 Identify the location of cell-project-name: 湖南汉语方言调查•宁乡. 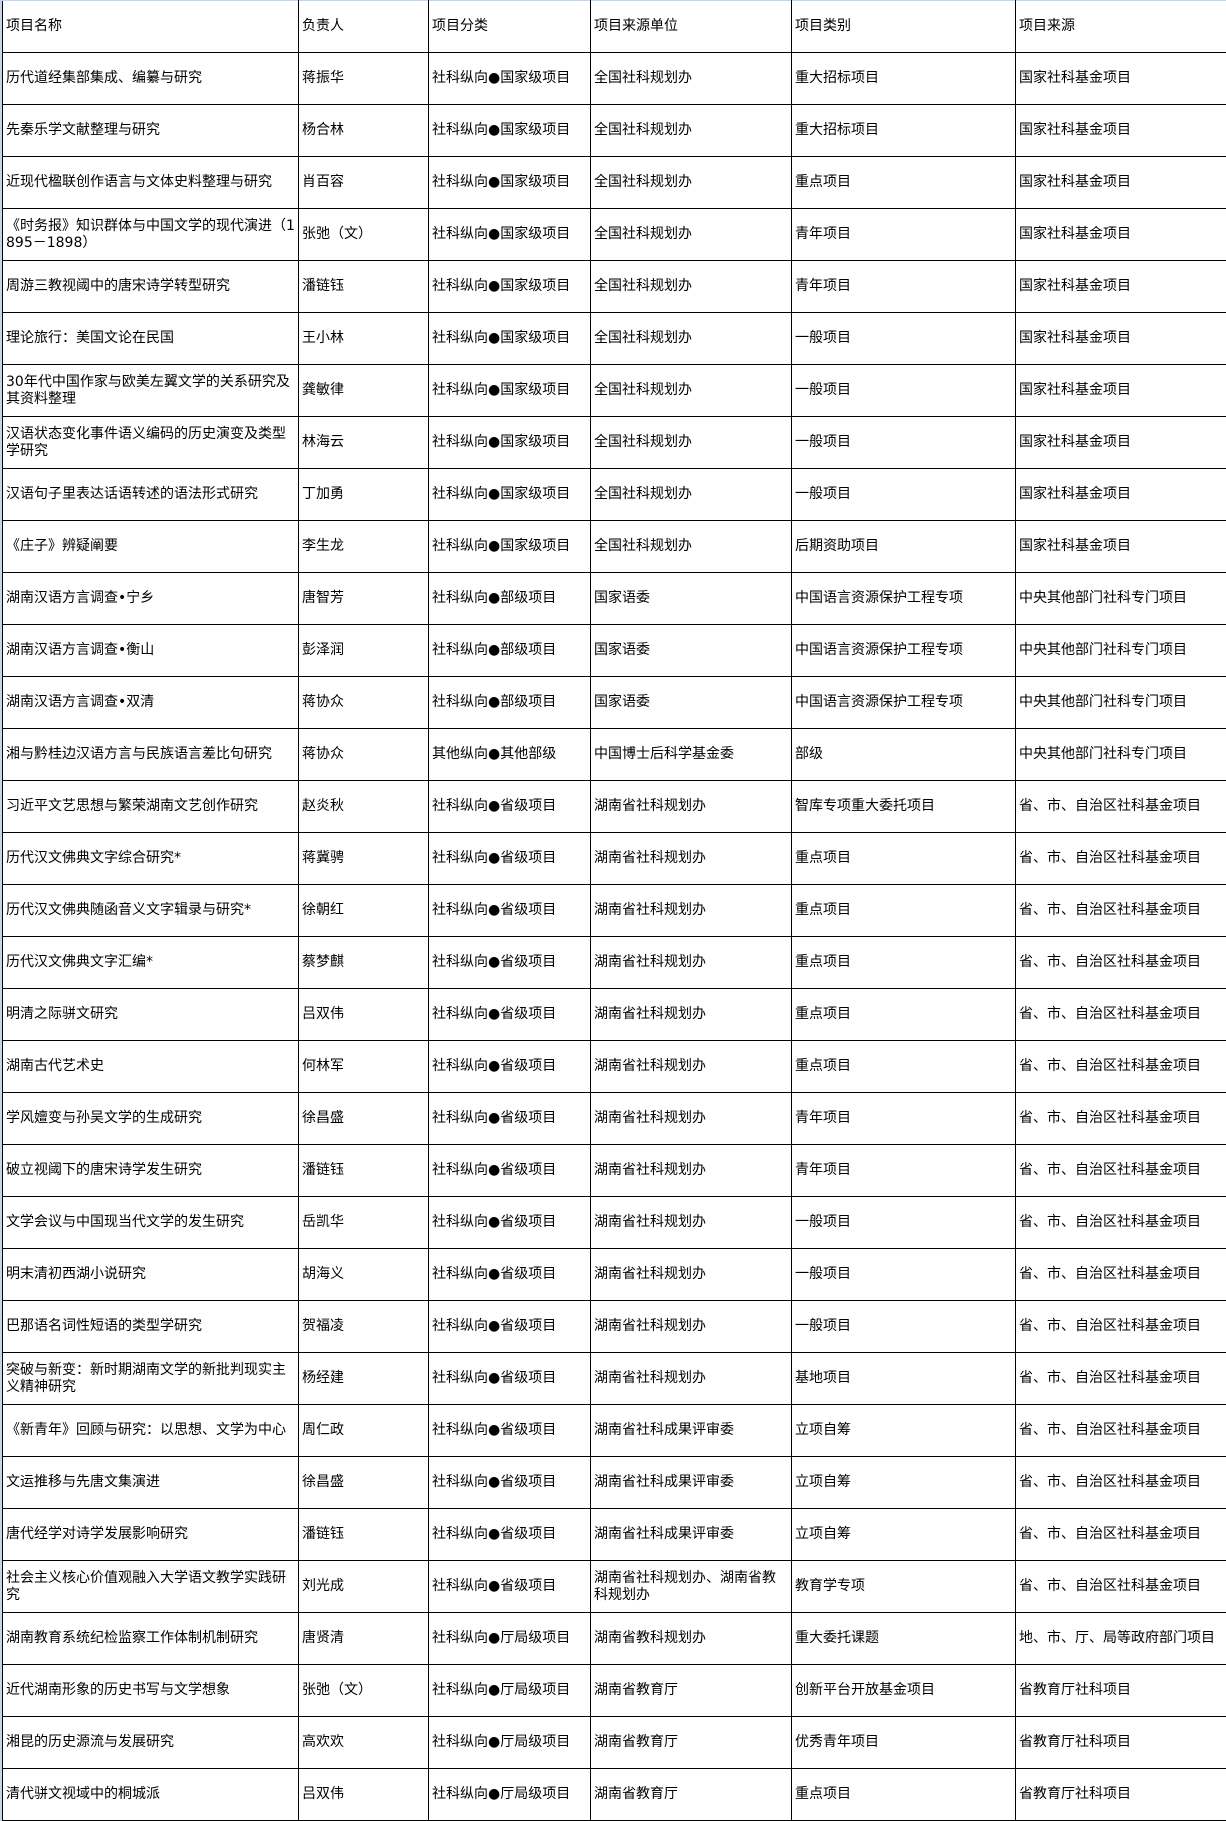
(150, 598).